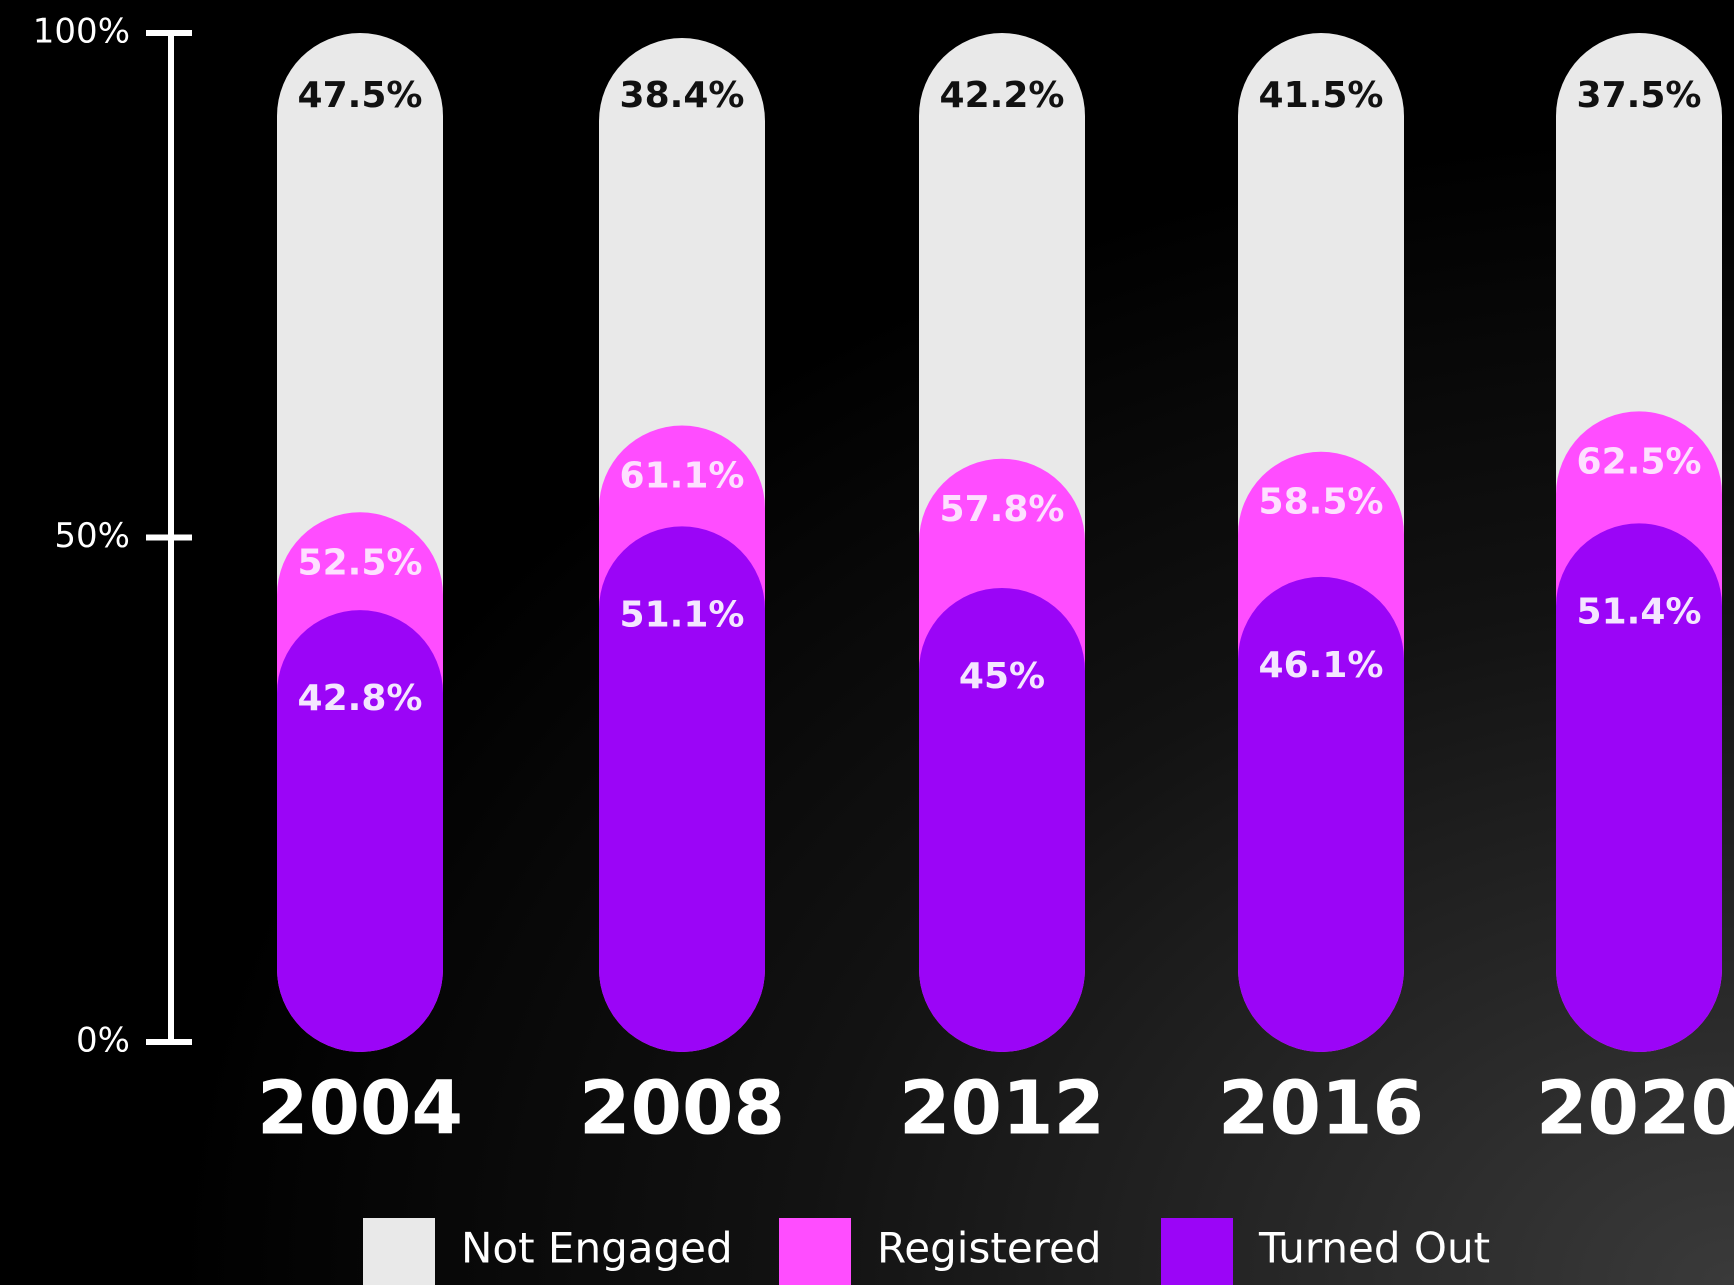 Image resolution: width=1734 pixels, height=1285 pixels. I want to click on x-tick-label: 2012, so click(1002, 1109).